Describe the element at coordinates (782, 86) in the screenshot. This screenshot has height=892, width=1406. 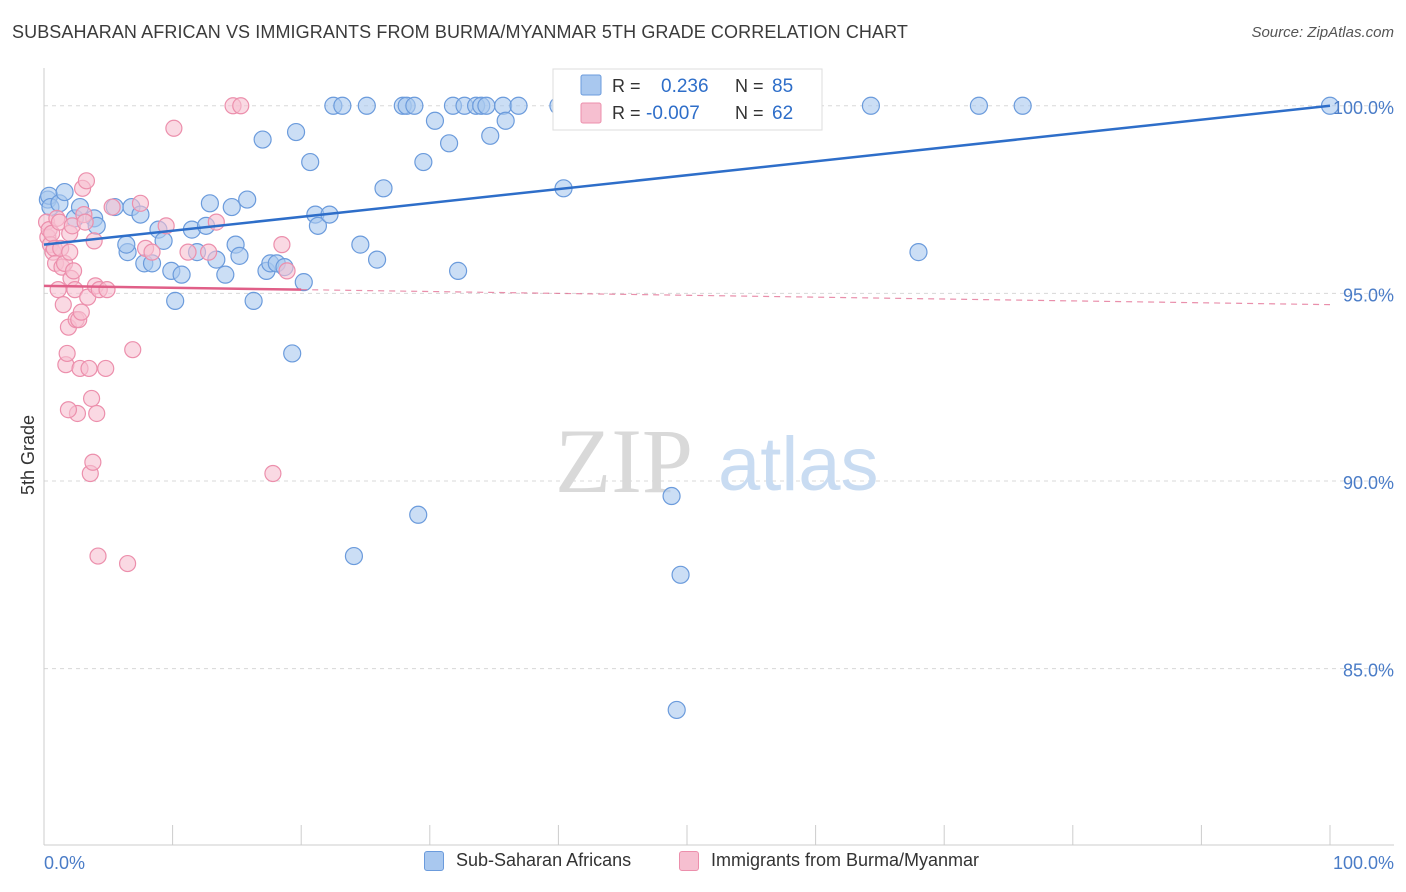
I see `legend-n-value-1: 85` at that location.